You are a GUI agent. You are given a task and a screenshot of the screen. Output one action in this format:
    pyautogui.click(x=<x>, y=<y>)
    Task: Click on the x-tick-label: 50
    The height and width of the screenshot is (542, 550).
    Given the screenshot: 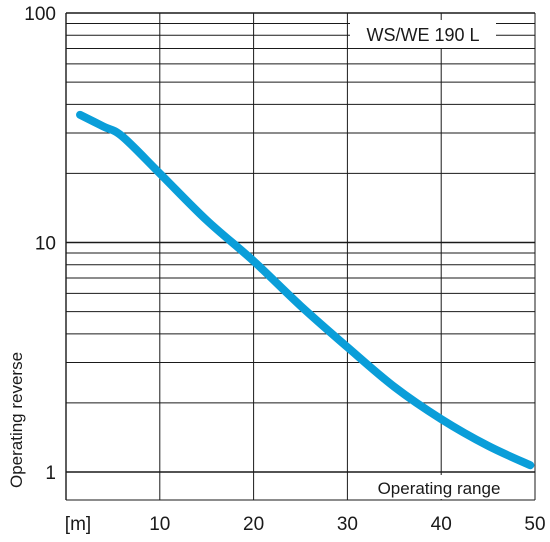 What is the action you would take?
    pyautogui.click(x=534, y=524)
    